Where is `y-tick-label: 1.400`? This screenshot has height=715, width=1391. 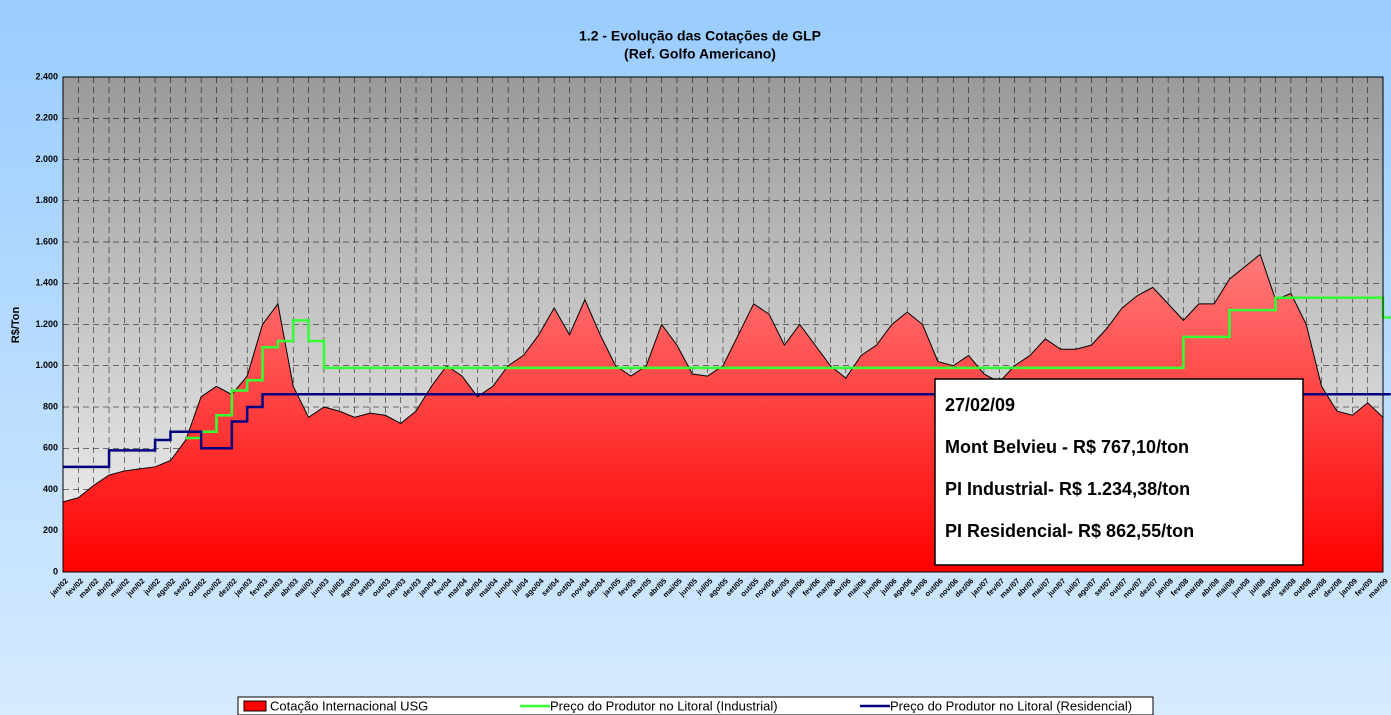
y-tick-label: 1.400 is located at coordinates (46, 283).